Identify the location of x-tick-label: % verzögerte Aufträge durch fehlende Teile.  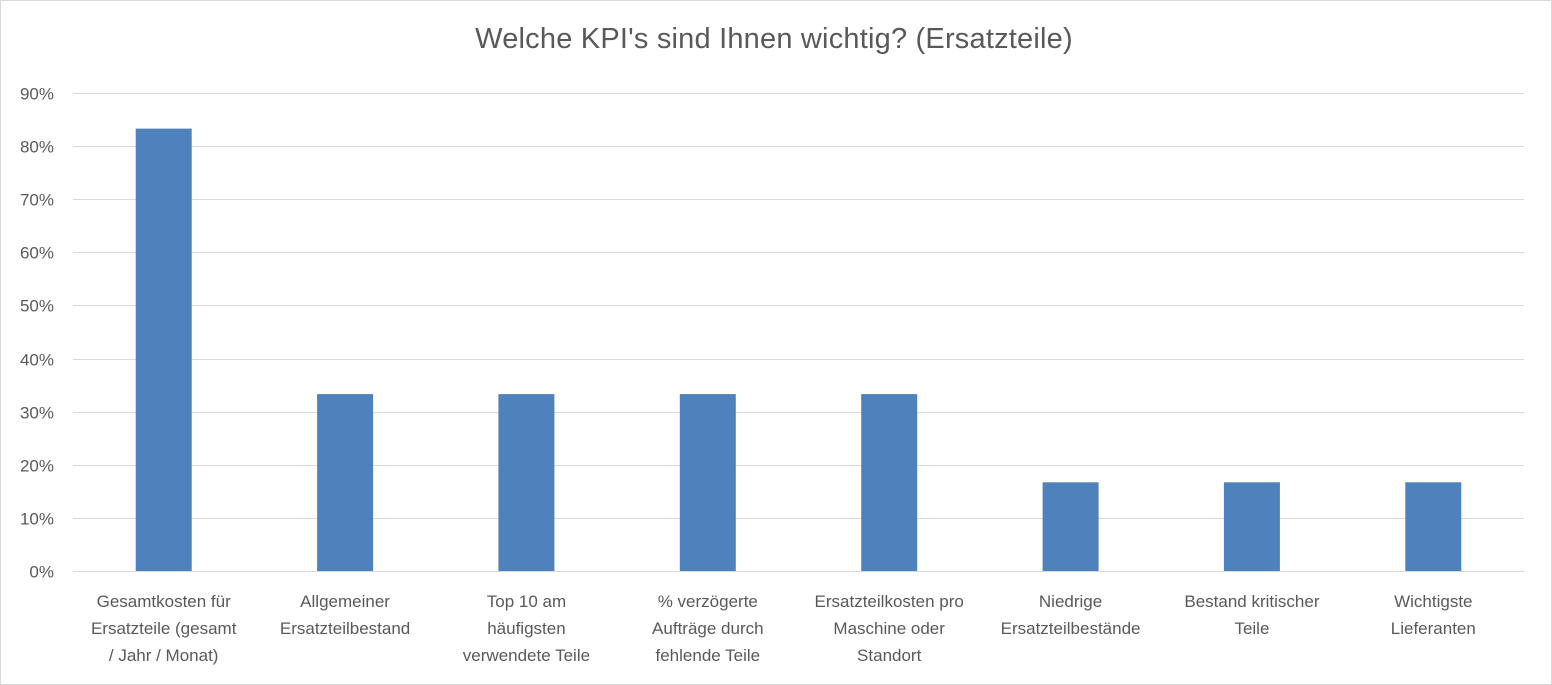
(708, 628).